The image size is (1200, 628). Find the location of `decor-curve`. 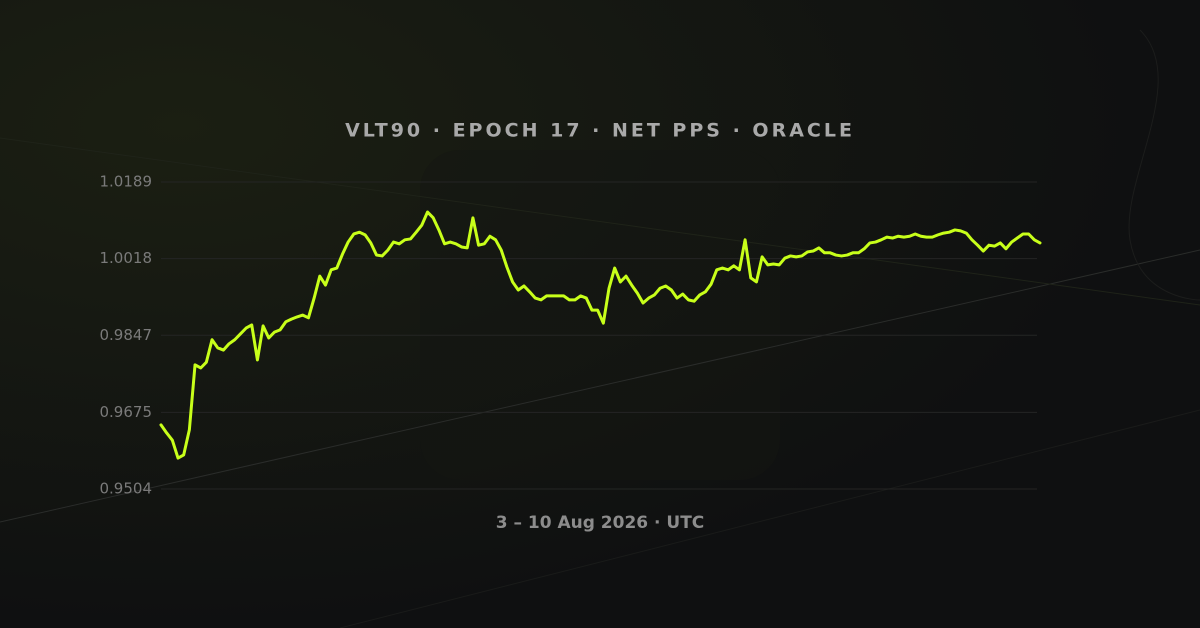

decor-curve is located at coordinates (1164, 165).